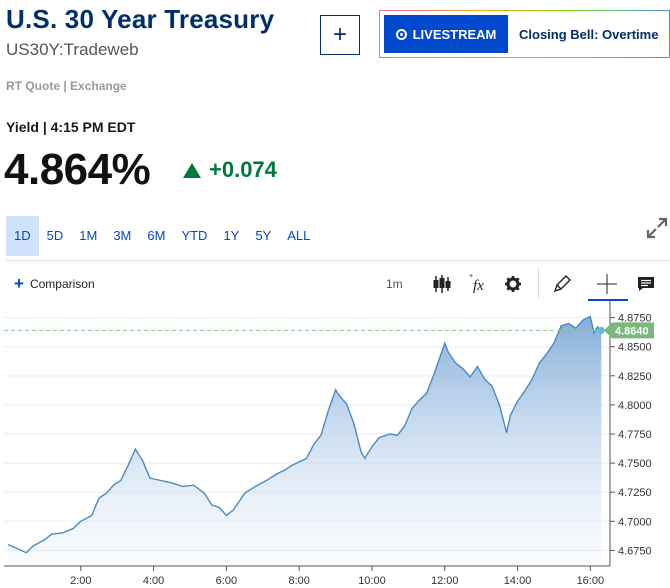  Describe the element at coordinates (635, 377) in the screenshot. I see `y-tick-label: 4.8250` at that location.